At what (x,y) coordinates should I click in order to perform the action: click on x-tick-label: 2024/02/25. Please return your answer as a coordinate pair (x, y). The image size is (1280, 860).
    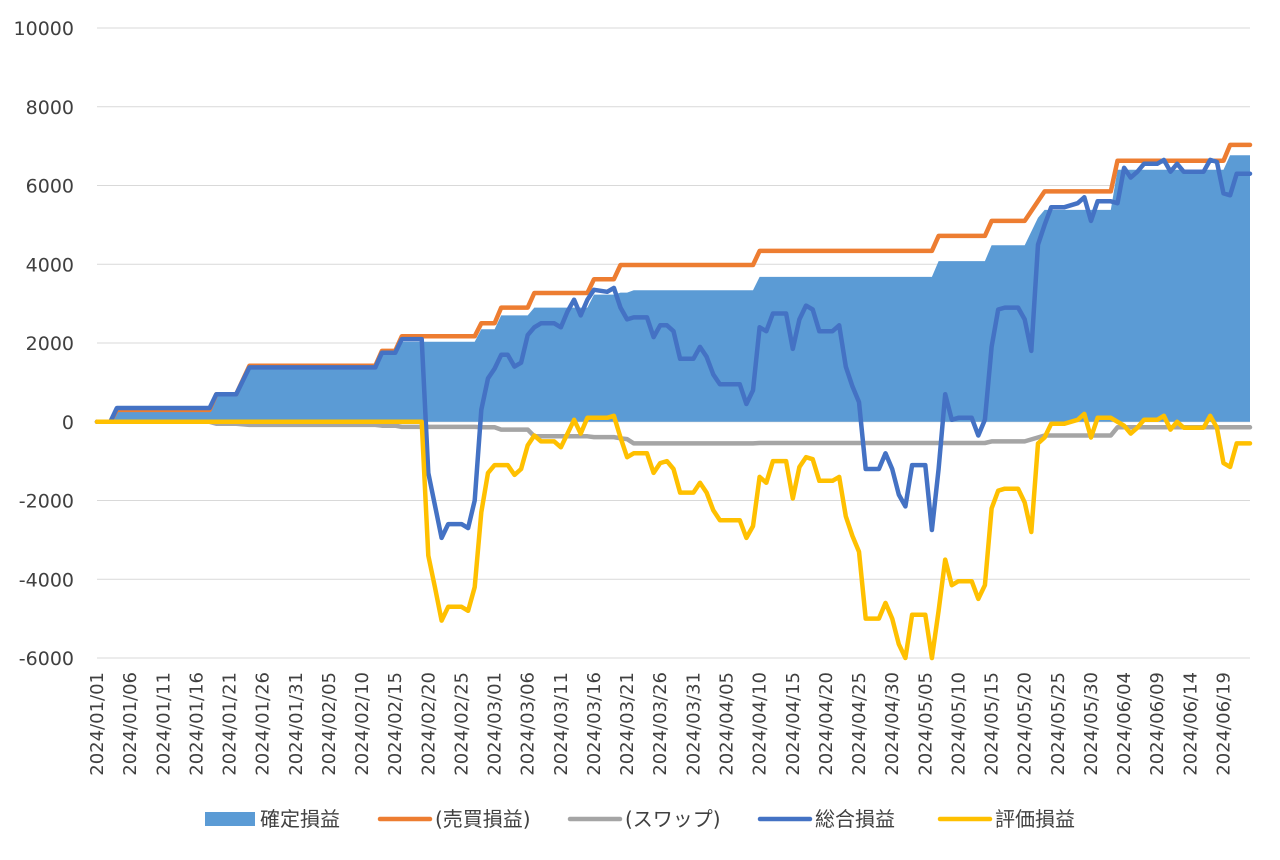
    Looking at the image, I should click on (461, 724).